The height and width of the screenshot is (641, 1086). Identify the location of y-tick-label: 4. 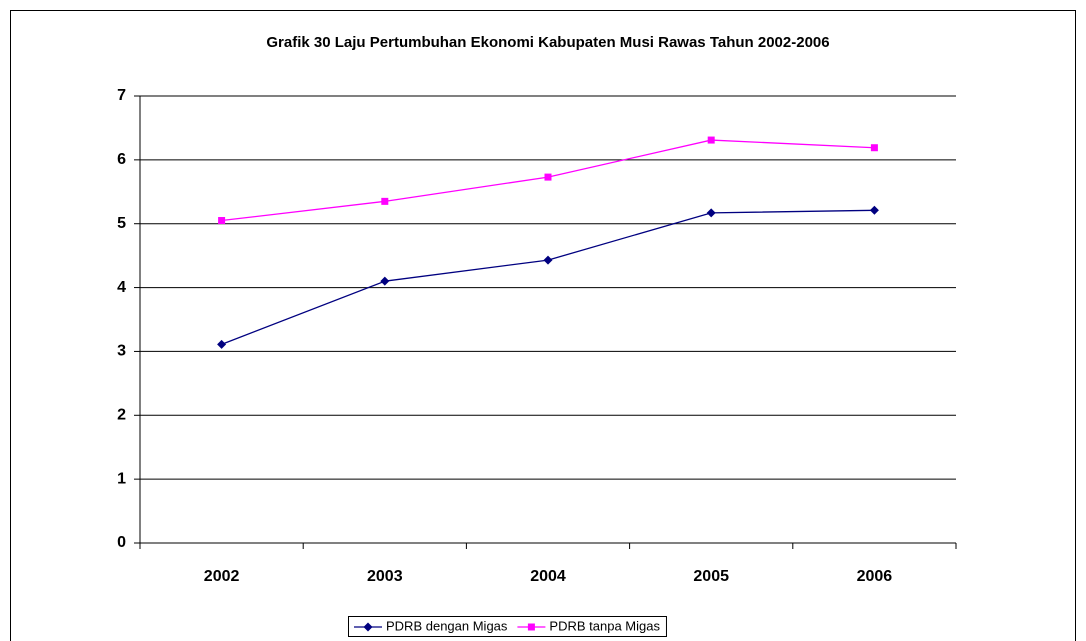
(121, 287).